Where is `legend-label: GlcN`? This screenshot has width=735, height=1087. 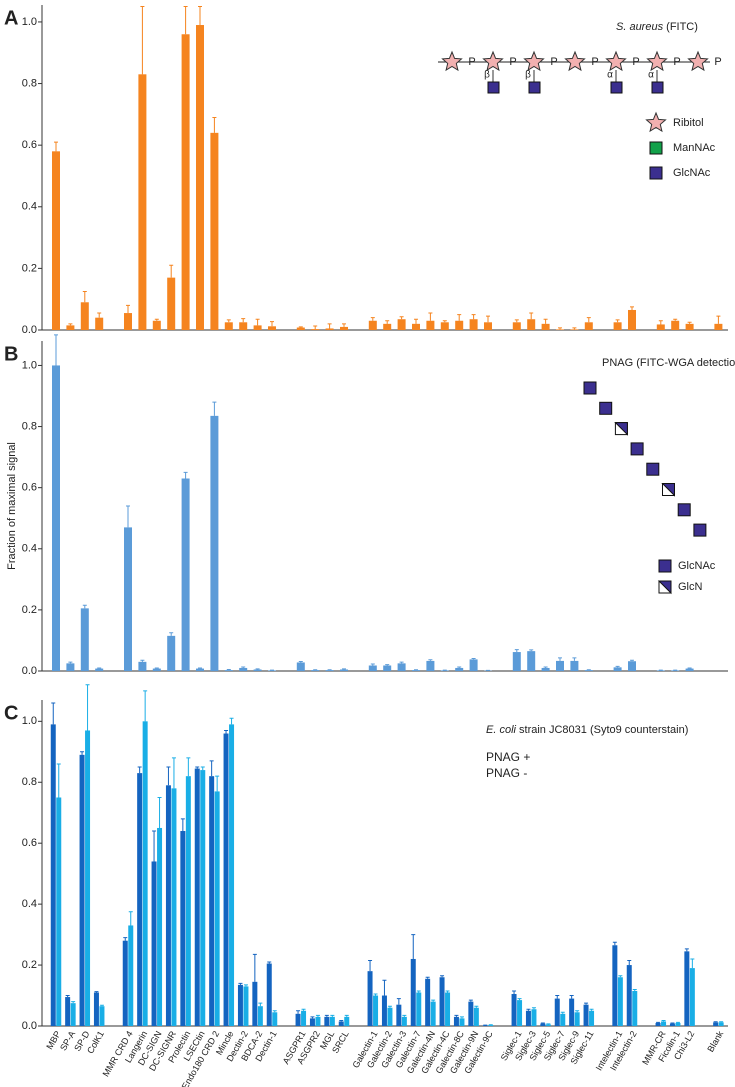 legend-label: GlcN is located at coordinates (690, 587).